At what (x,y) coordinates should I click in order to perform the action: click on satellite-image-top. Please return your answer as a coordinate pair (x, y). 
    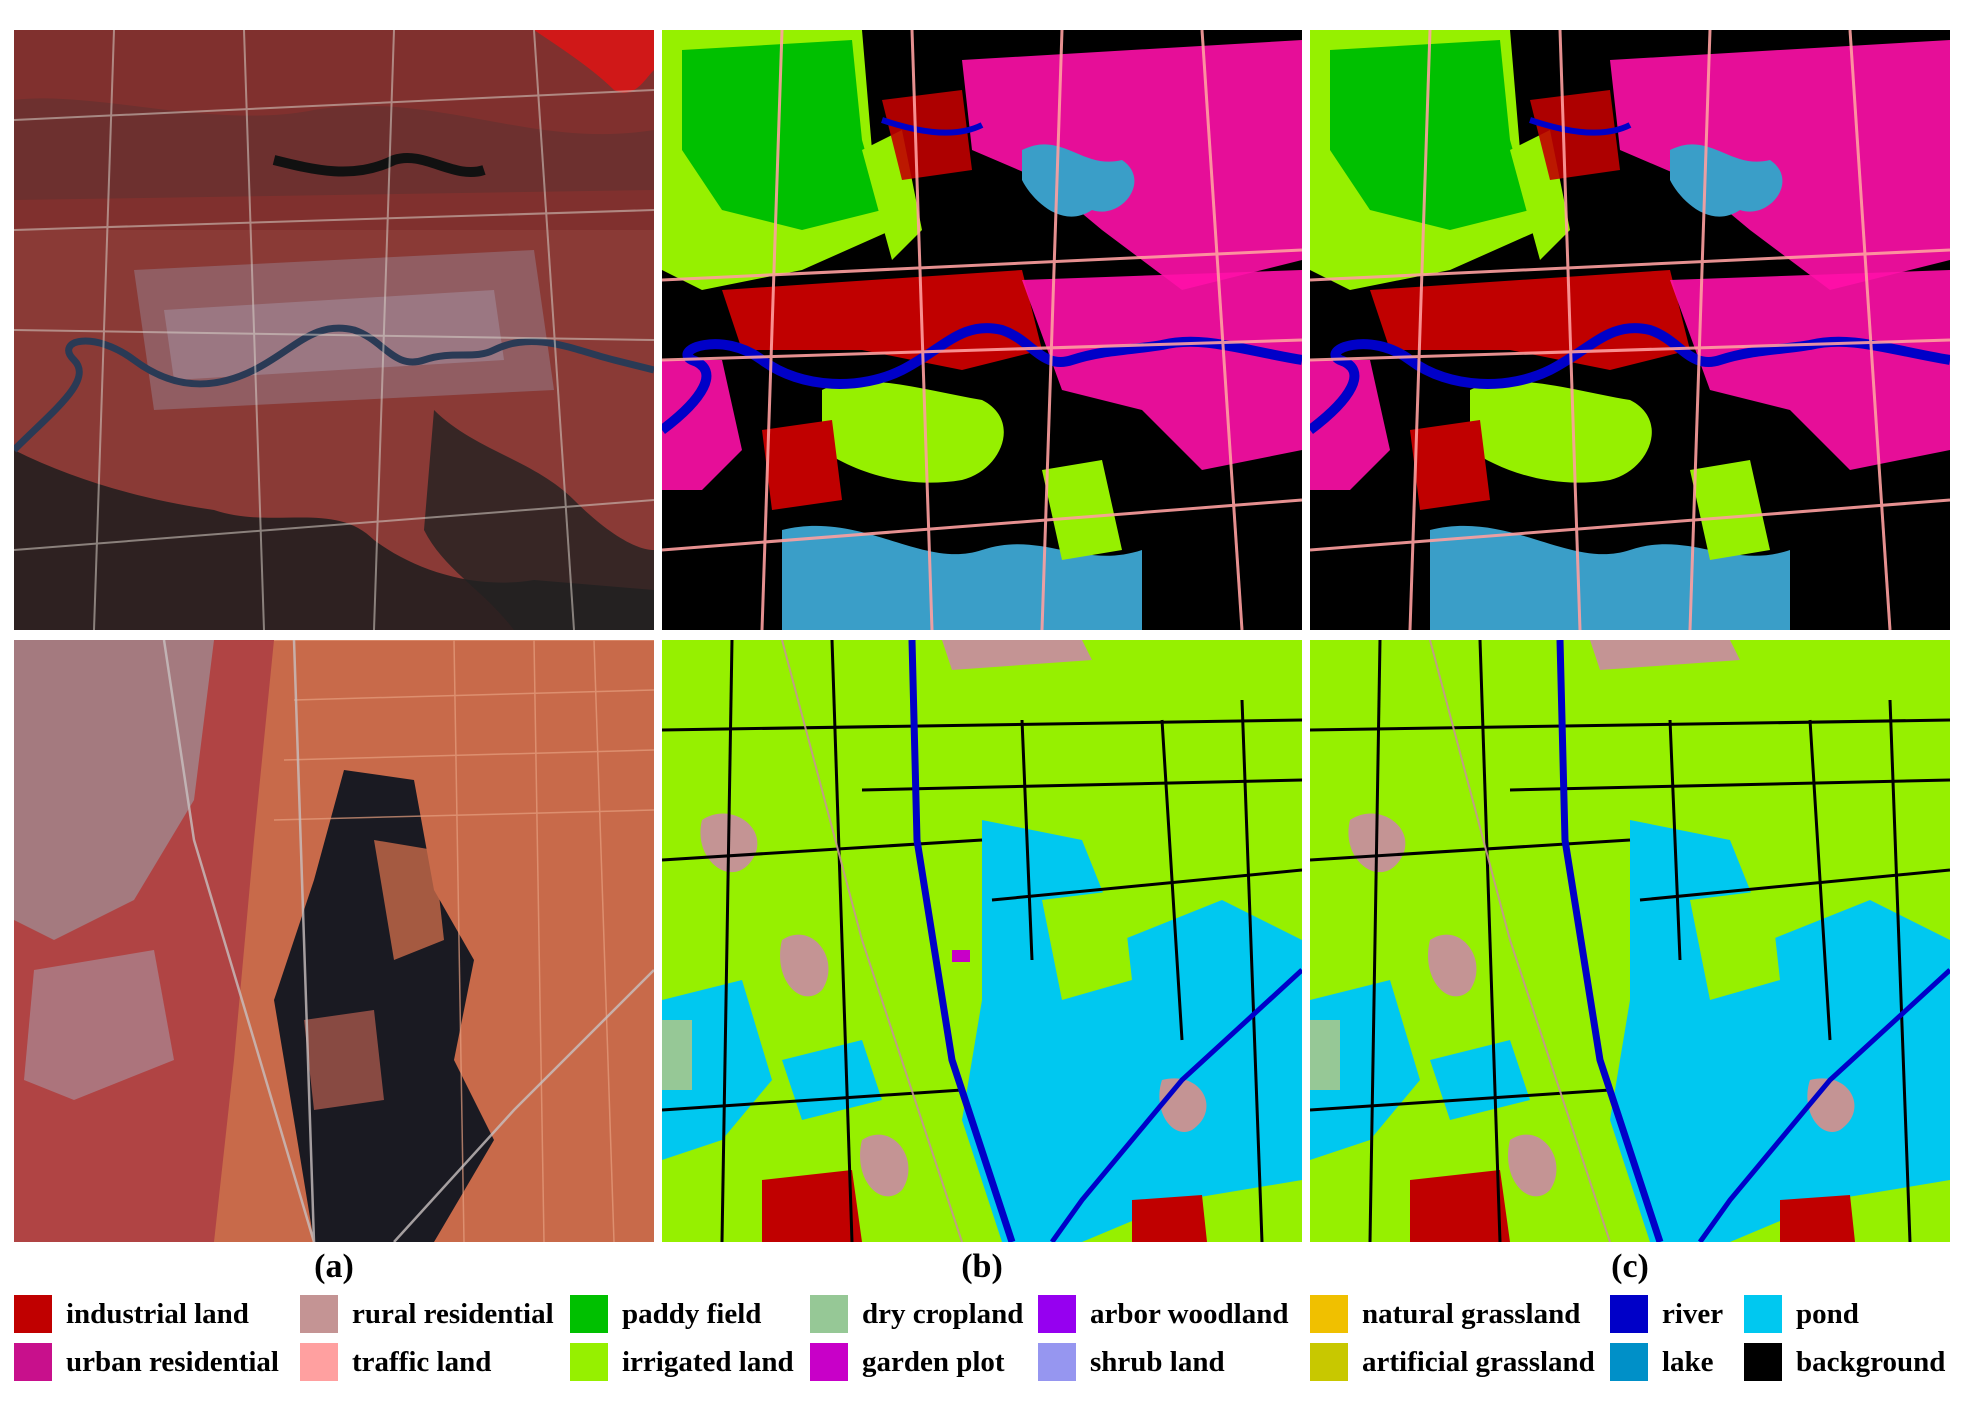
    Looking at the image, I should click on (334, 330).